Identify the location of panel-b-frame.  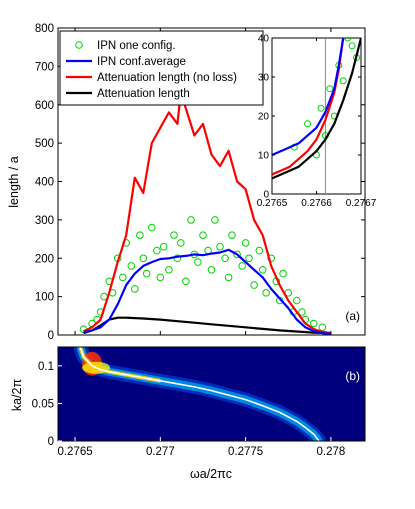
(211, 394).